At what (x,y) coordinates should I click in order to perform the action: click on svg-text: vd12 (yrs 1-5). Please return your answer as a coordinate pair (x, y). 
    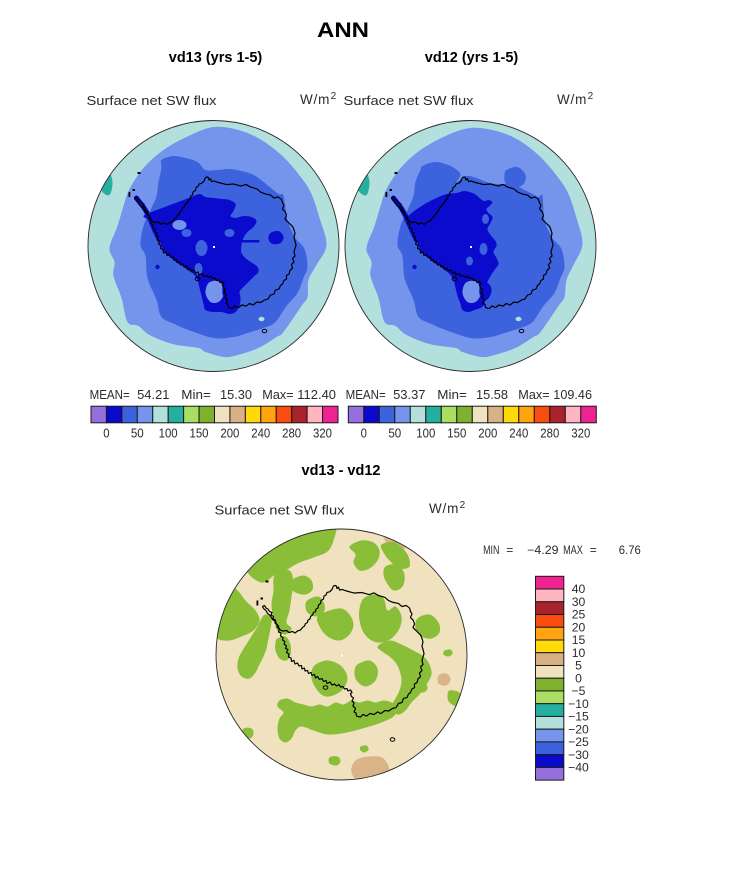
    Looking at the image, I should click on (472, 58).